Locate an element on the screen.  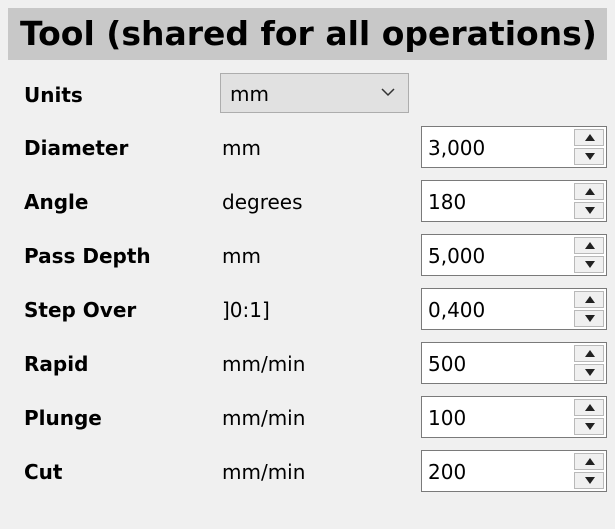
rapid-spinbox: 500 is located at coordinates (514, 363).